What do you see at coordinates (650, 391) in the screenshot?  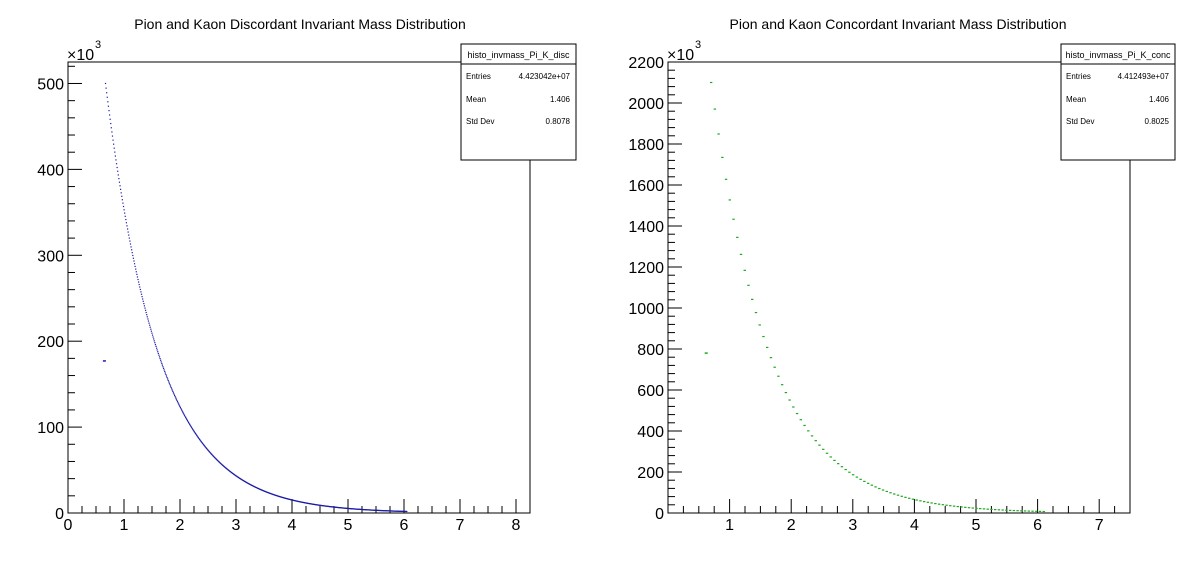 I see `y-tick-label: 600` at bounding box center [650, 391].